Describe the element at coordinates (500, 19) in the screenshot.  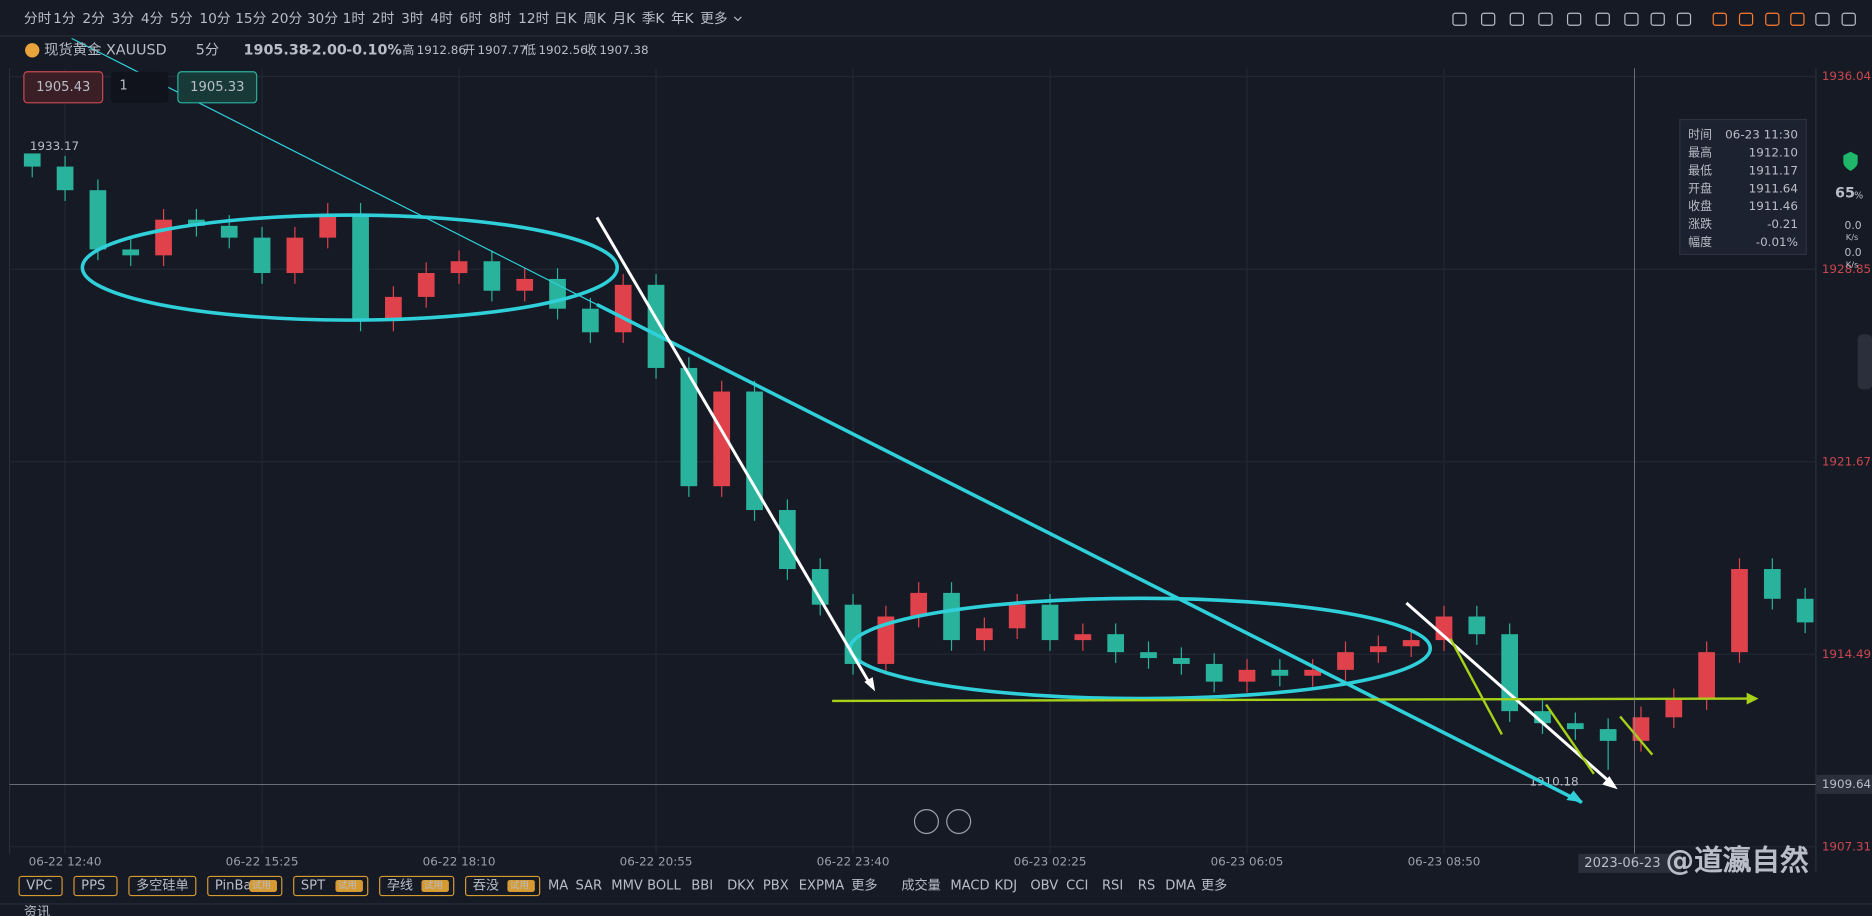
I see `period-button: 8时` at that location.